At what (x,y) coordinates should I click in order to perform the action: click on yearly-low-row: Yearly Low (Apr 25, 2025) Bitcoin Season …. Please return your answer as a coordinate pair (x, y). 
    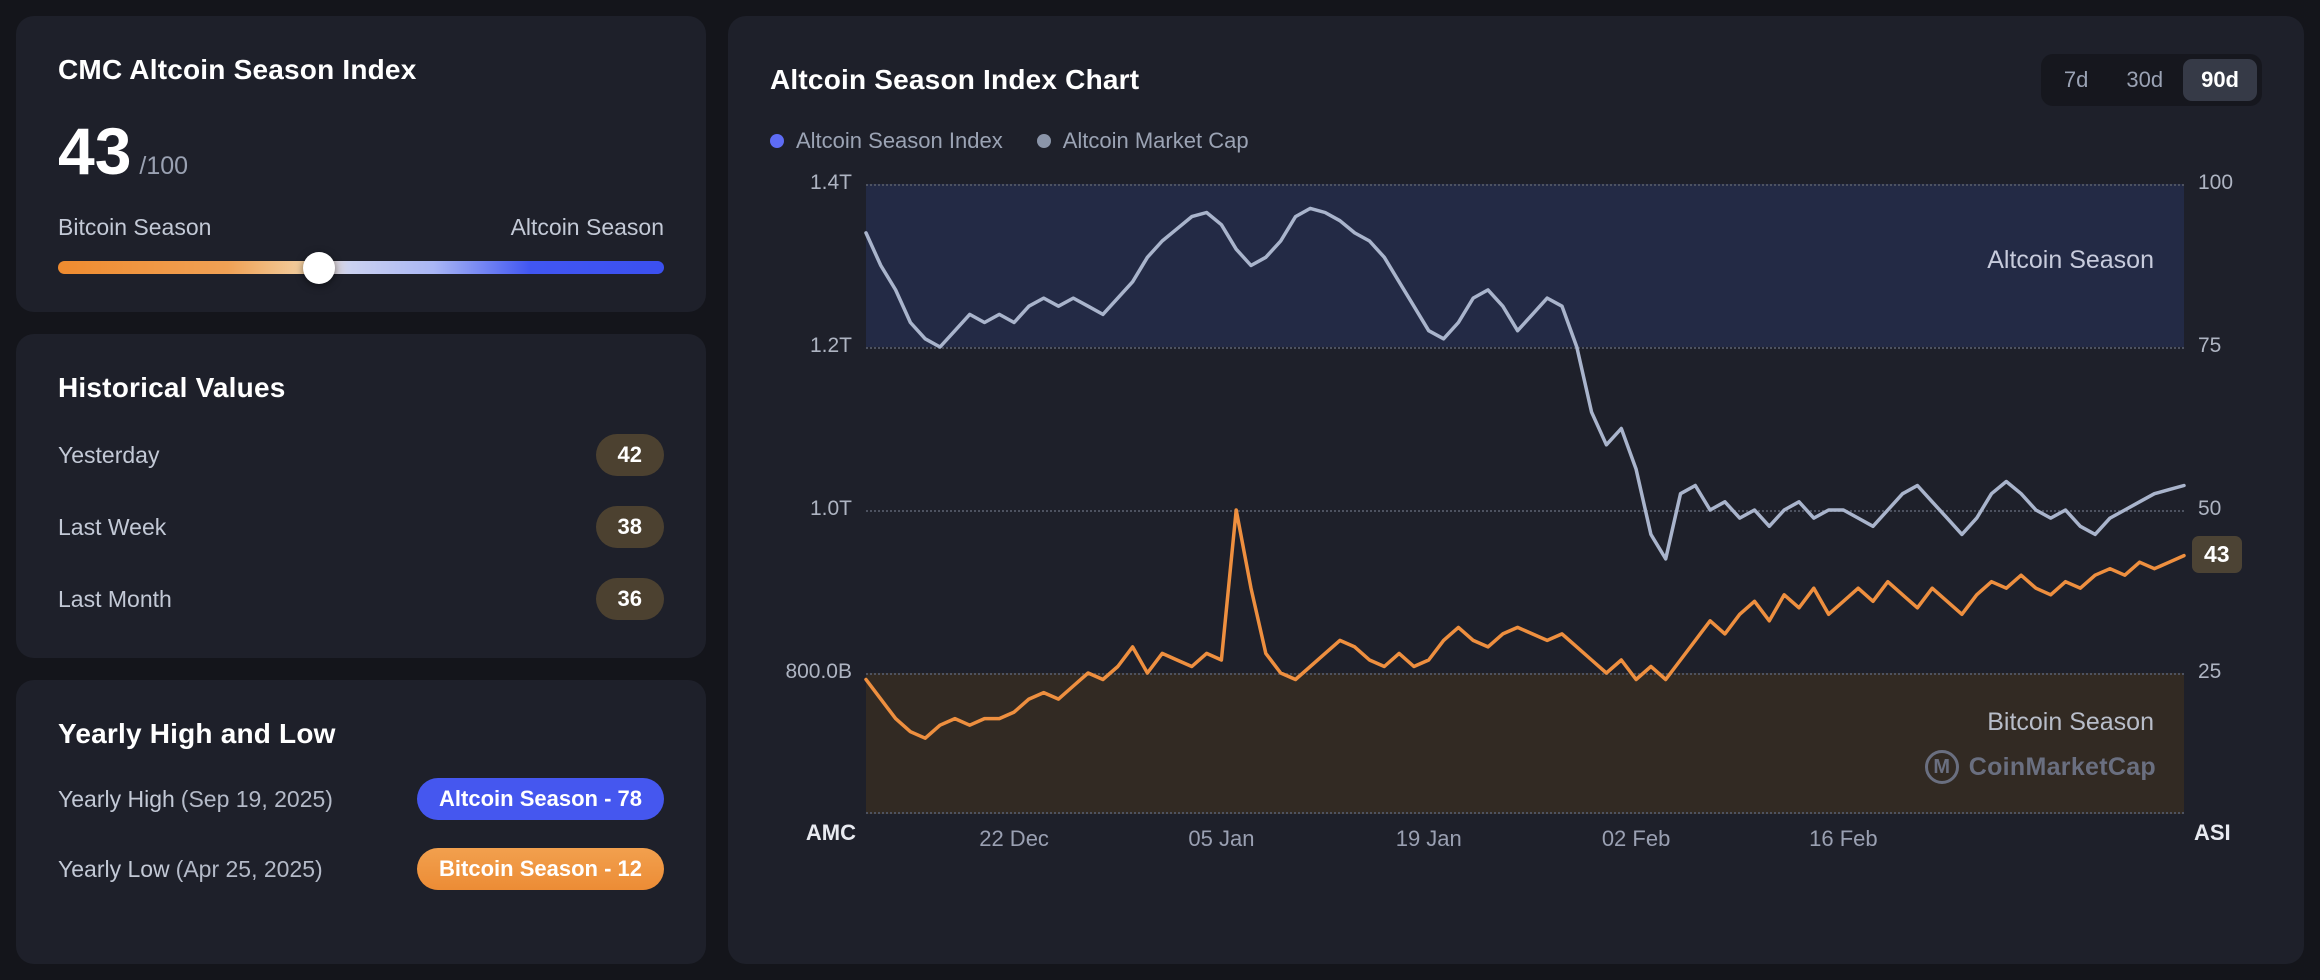
    Looking at the image, I should click on (361, 869).